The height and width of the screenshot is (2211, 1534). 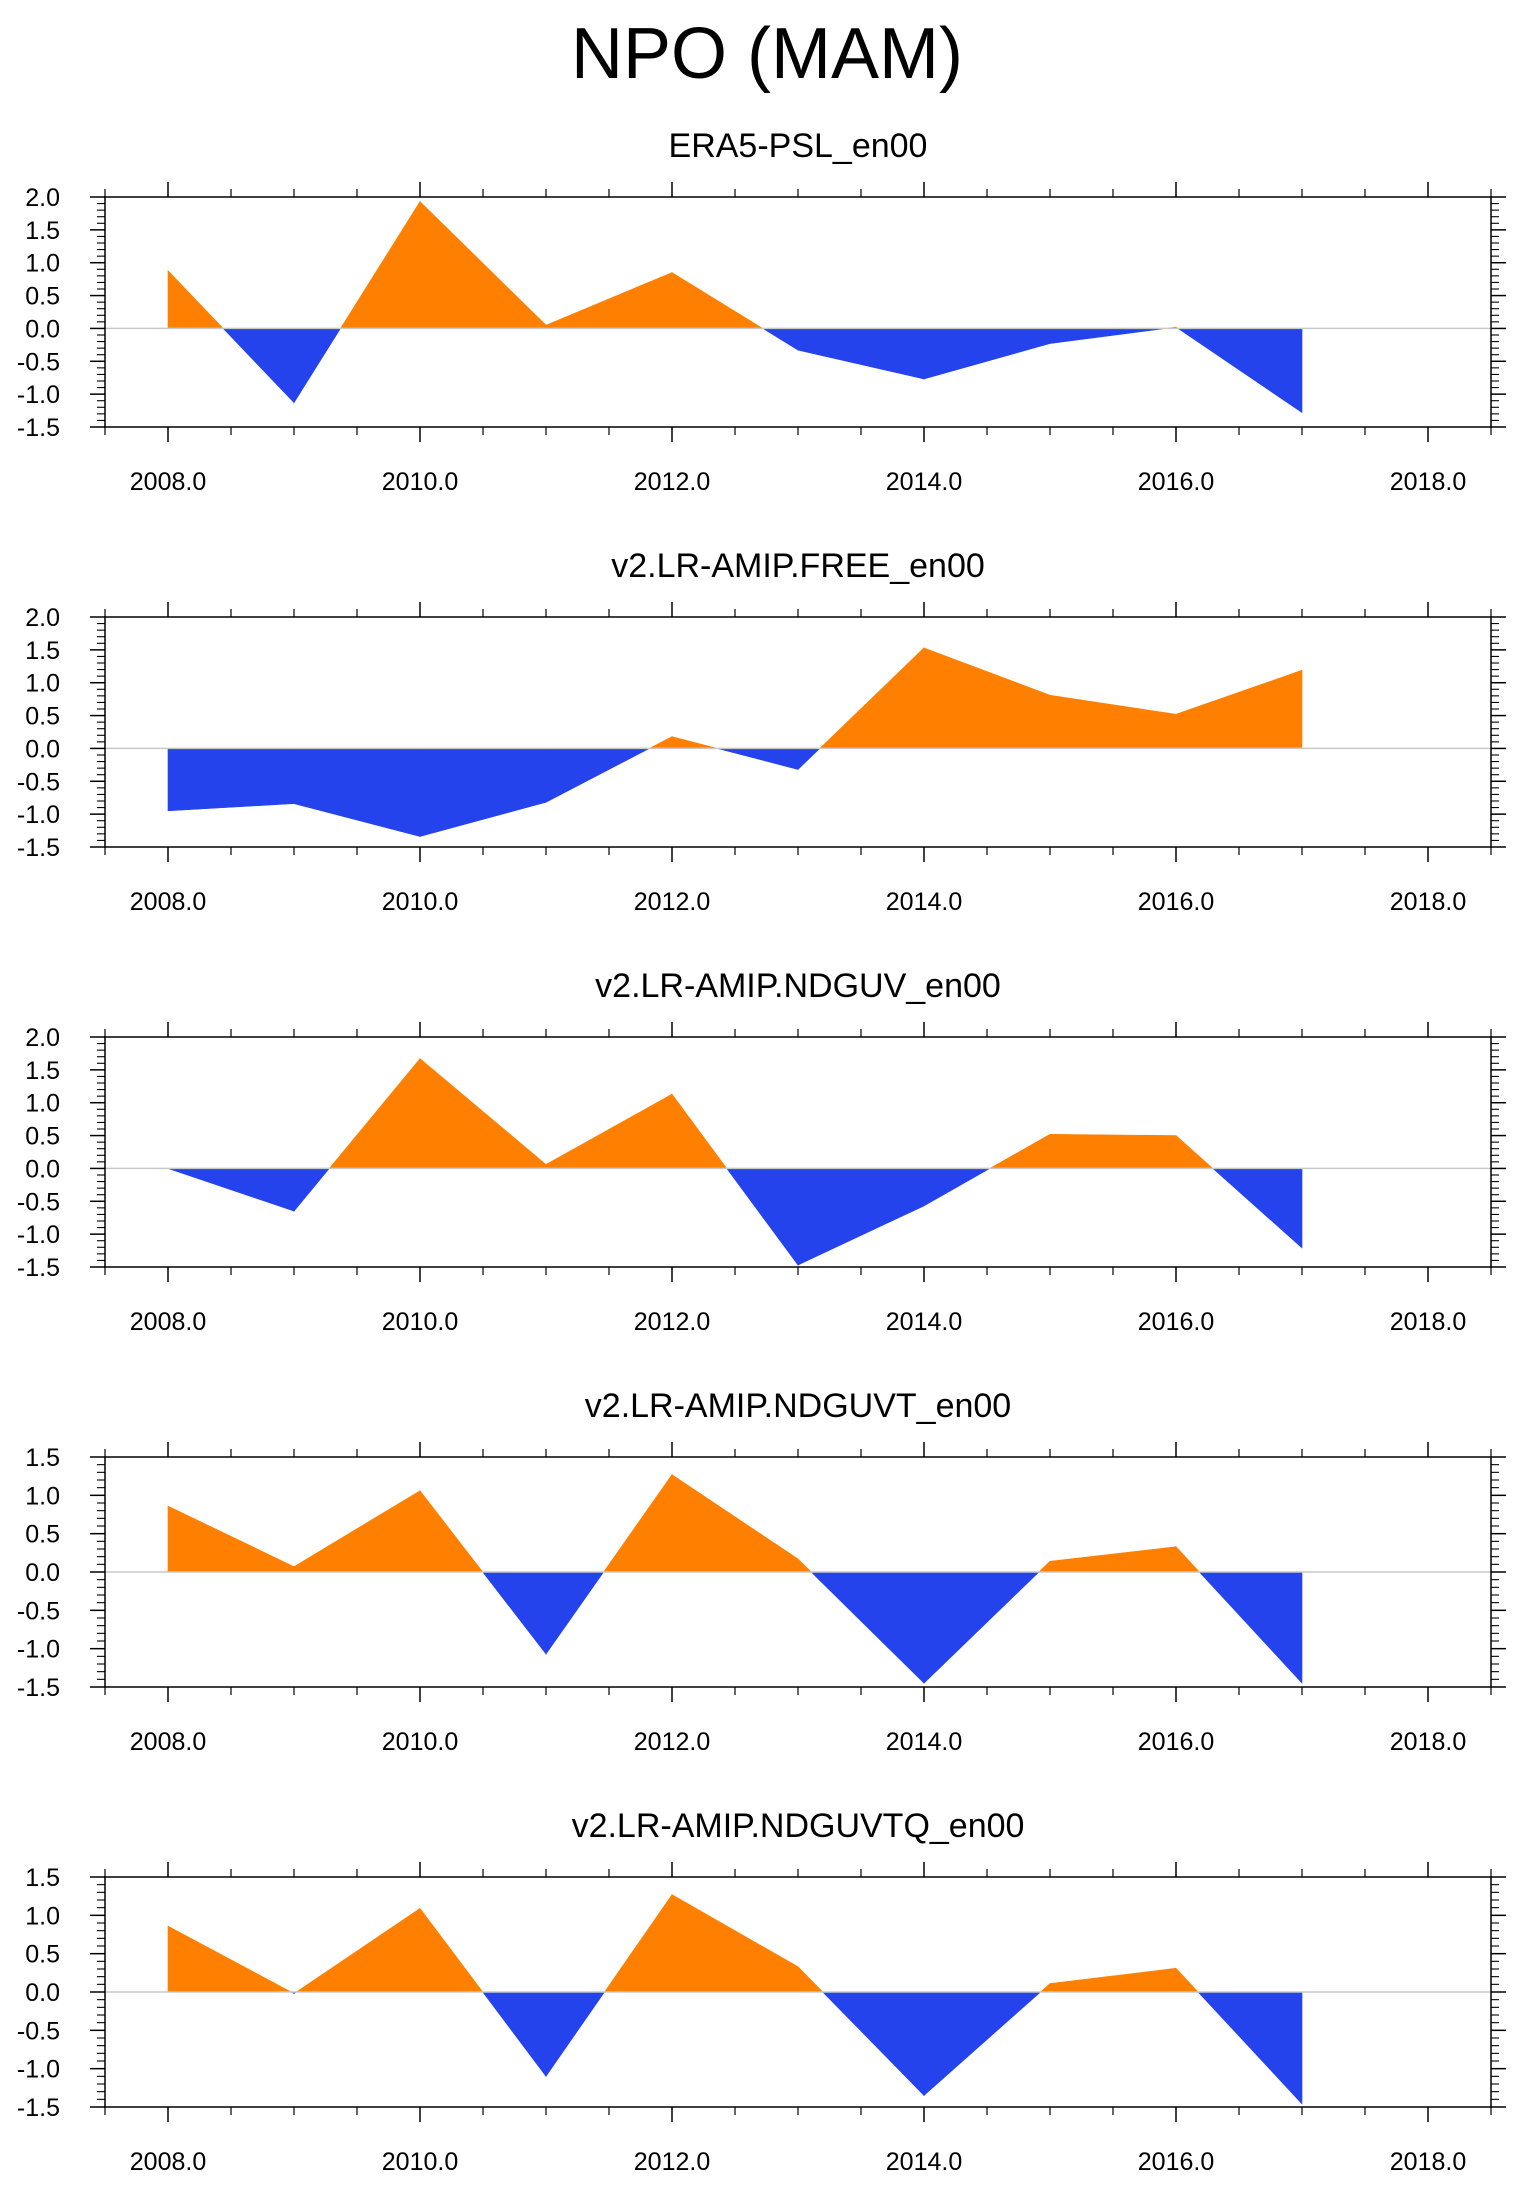 I want to click on x-tick-label: 2012.0, so click(x=672, y=902).